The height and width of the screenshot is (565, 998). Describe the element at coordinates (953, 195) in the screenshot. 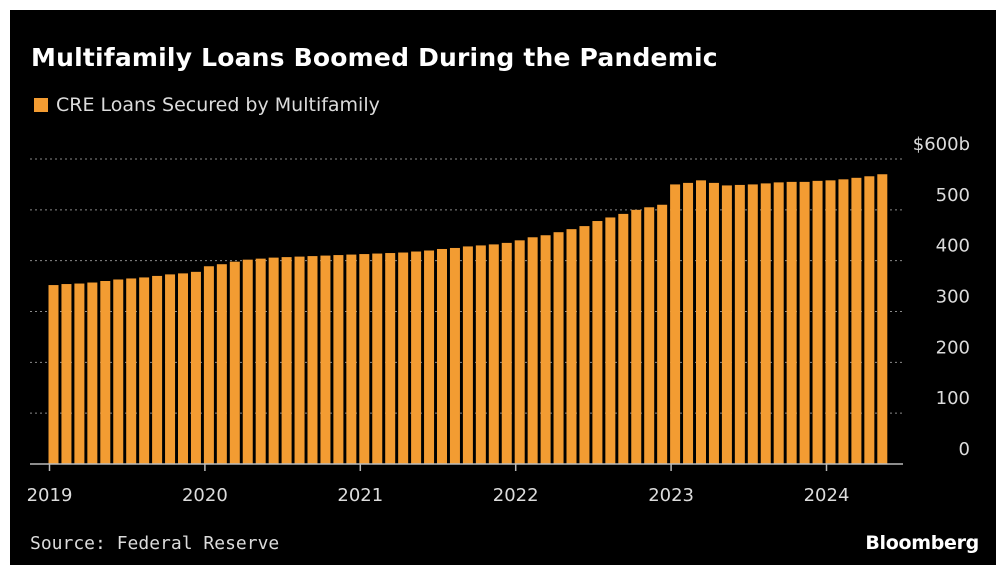

I see `y-tick-label: 500` at that location.